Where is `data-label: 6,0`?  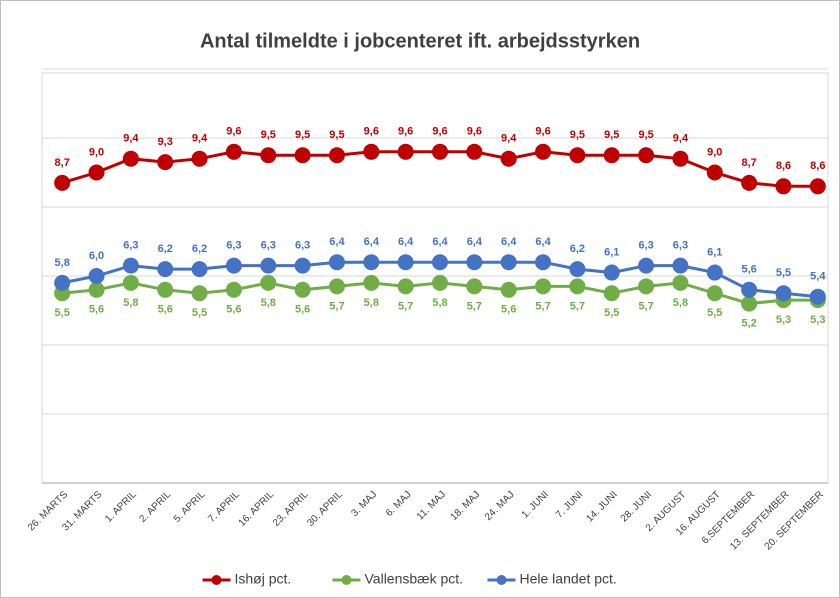 data-label: 6,0 is located at coordinates (96, 256).